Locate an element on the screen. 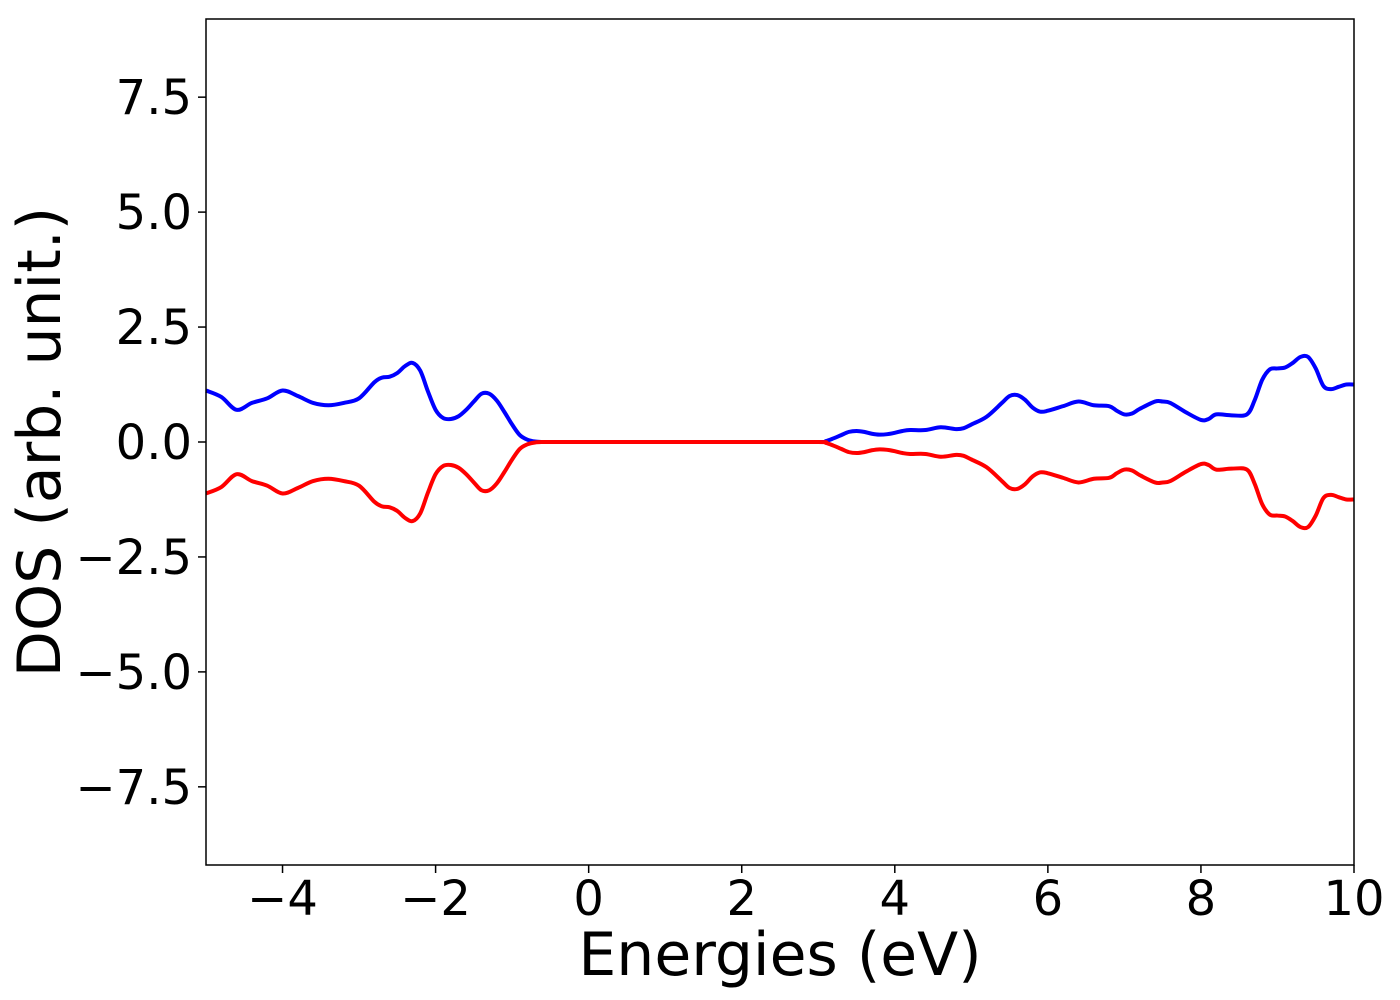 The width and height of the screenshot is (1400, 1000). x-tick-label: 0 is located at coordinates (588, 899).